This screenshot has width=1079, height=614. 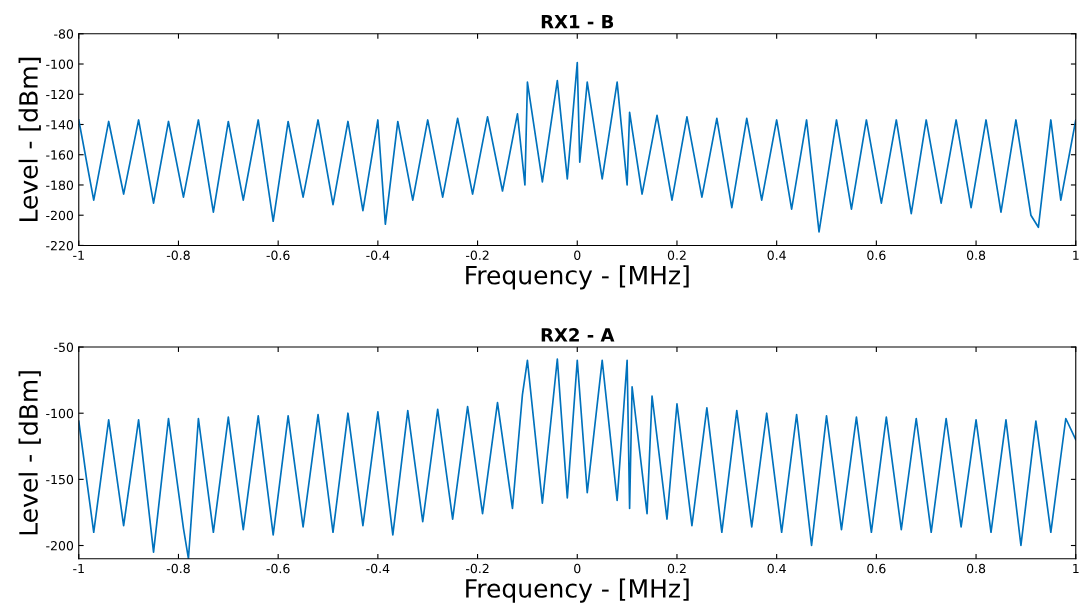 What do you see at coordinates (60, 124) in the screenshot?
I see `y-tick-label: -140` at bounding box center [60, 124].